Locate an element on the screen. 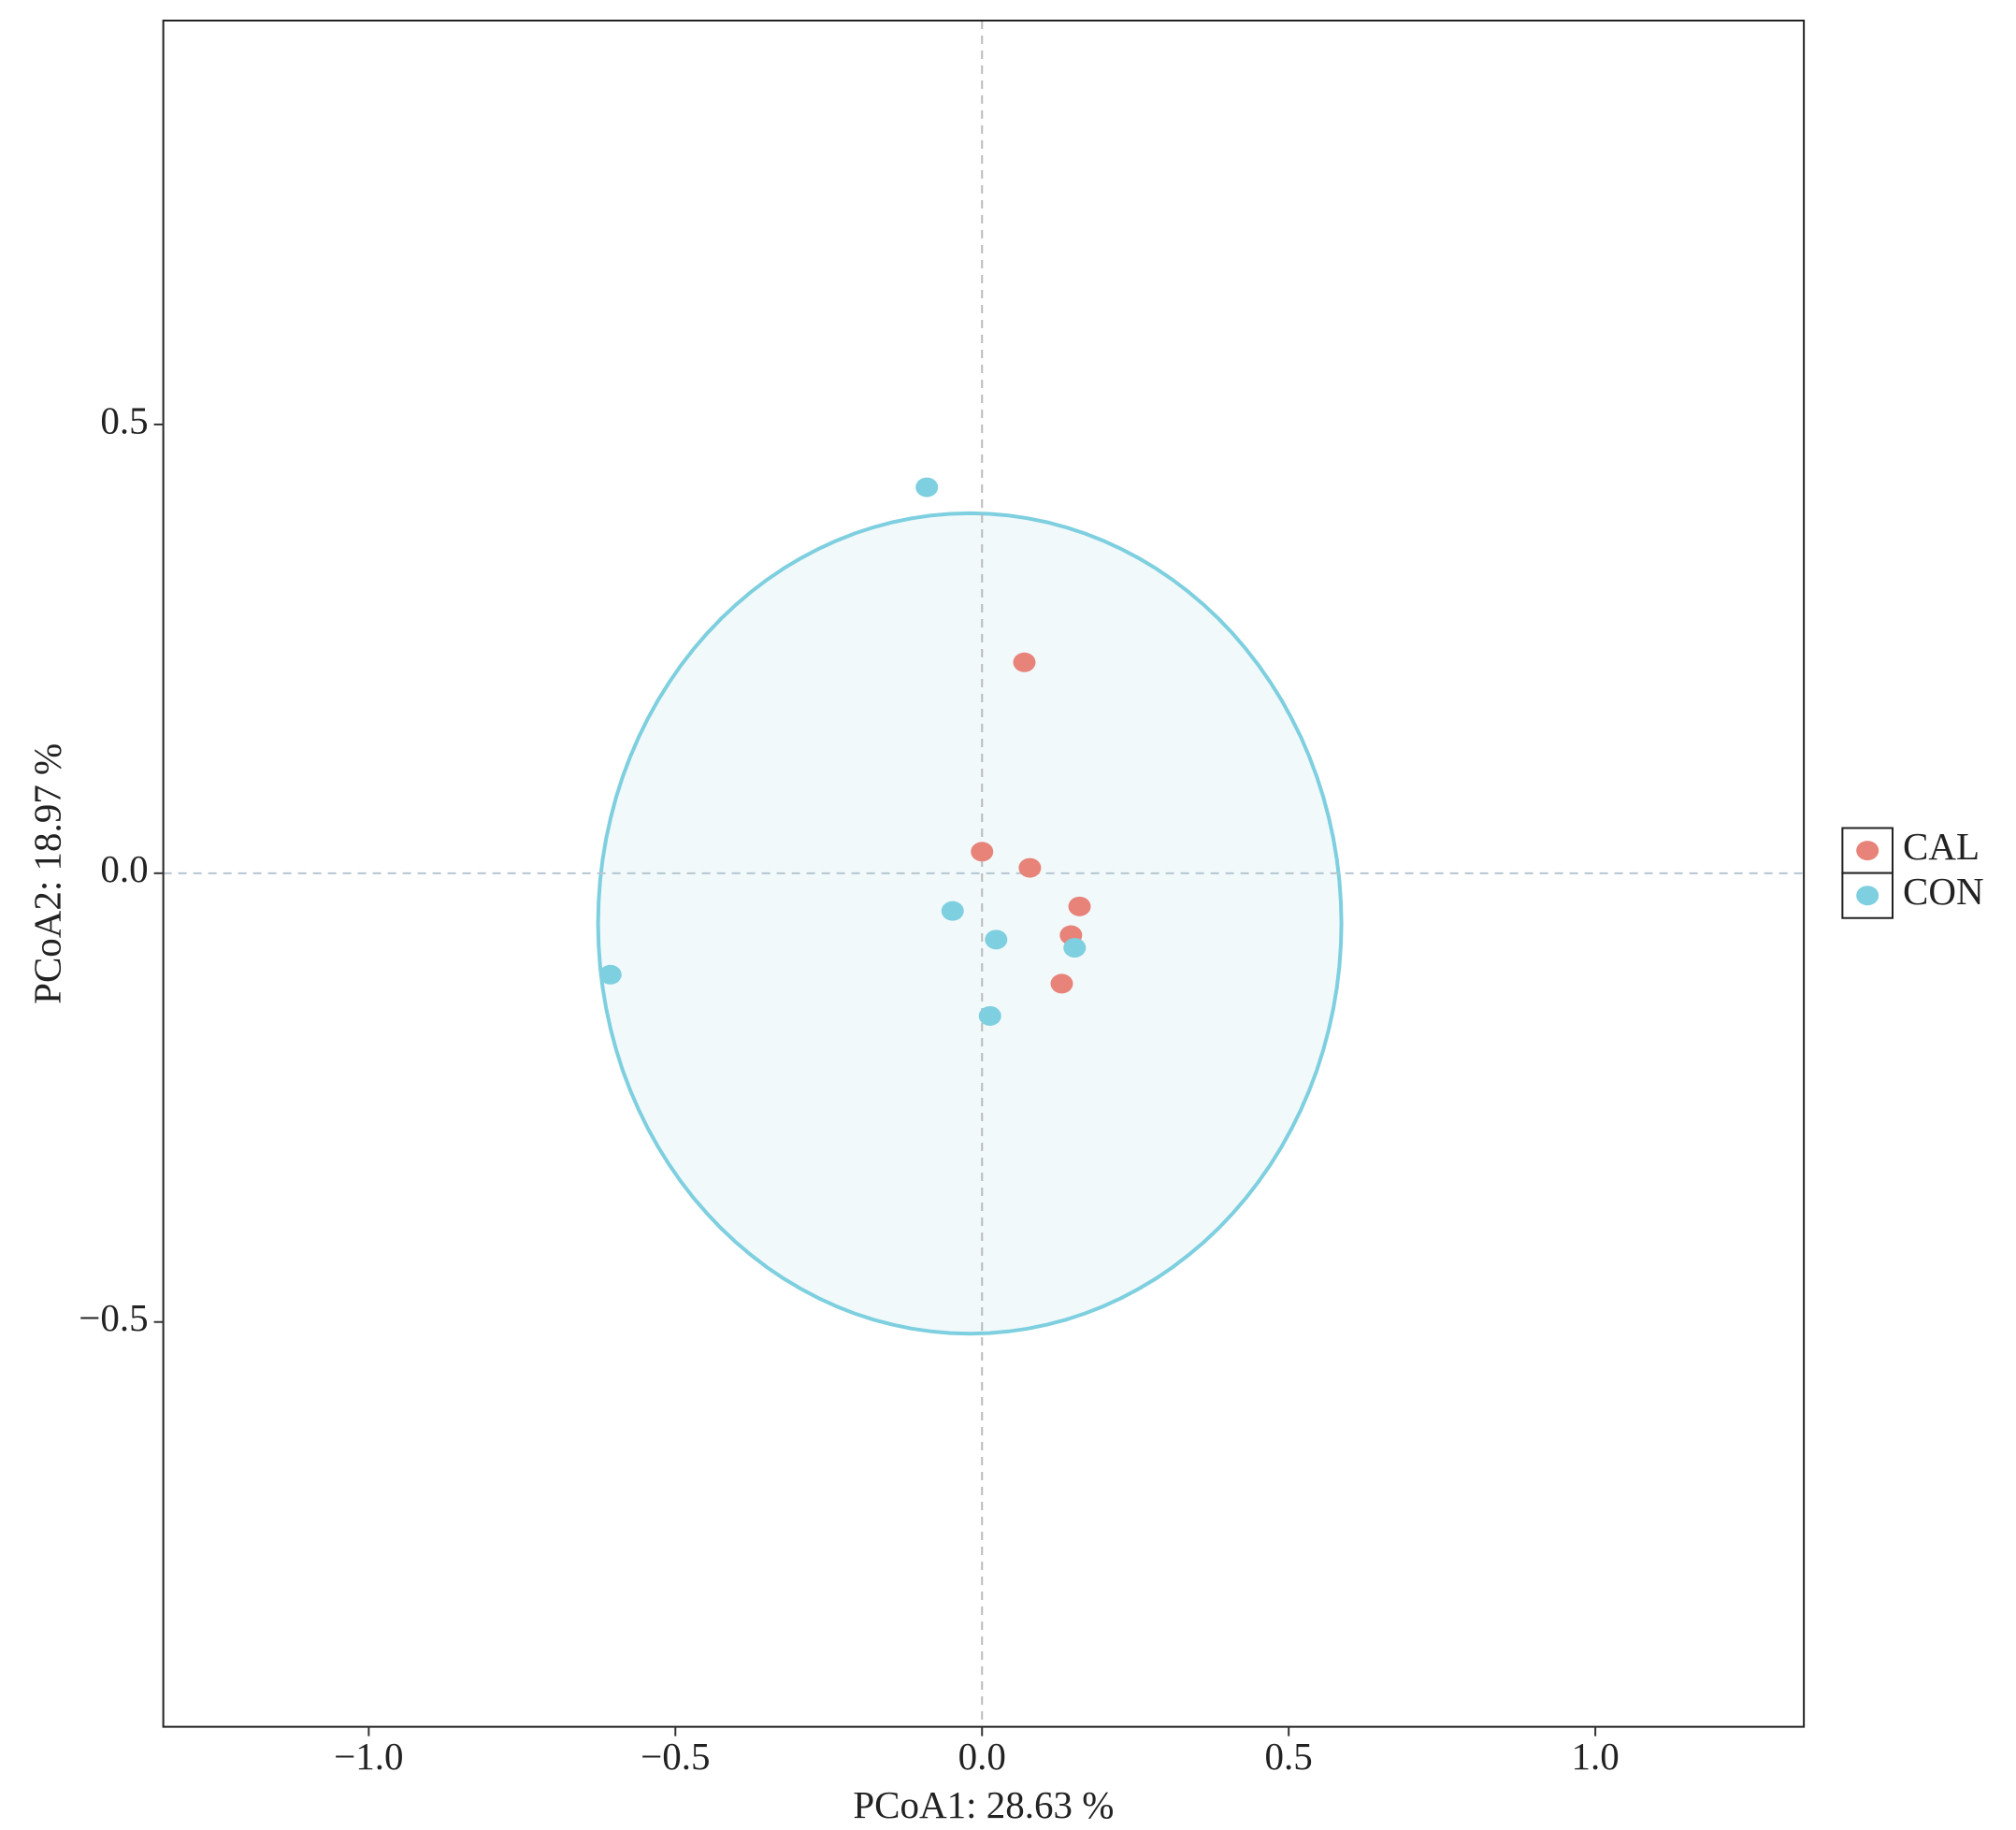  x-tick-label: 1.0 is located at coordinates (1595, 1757).